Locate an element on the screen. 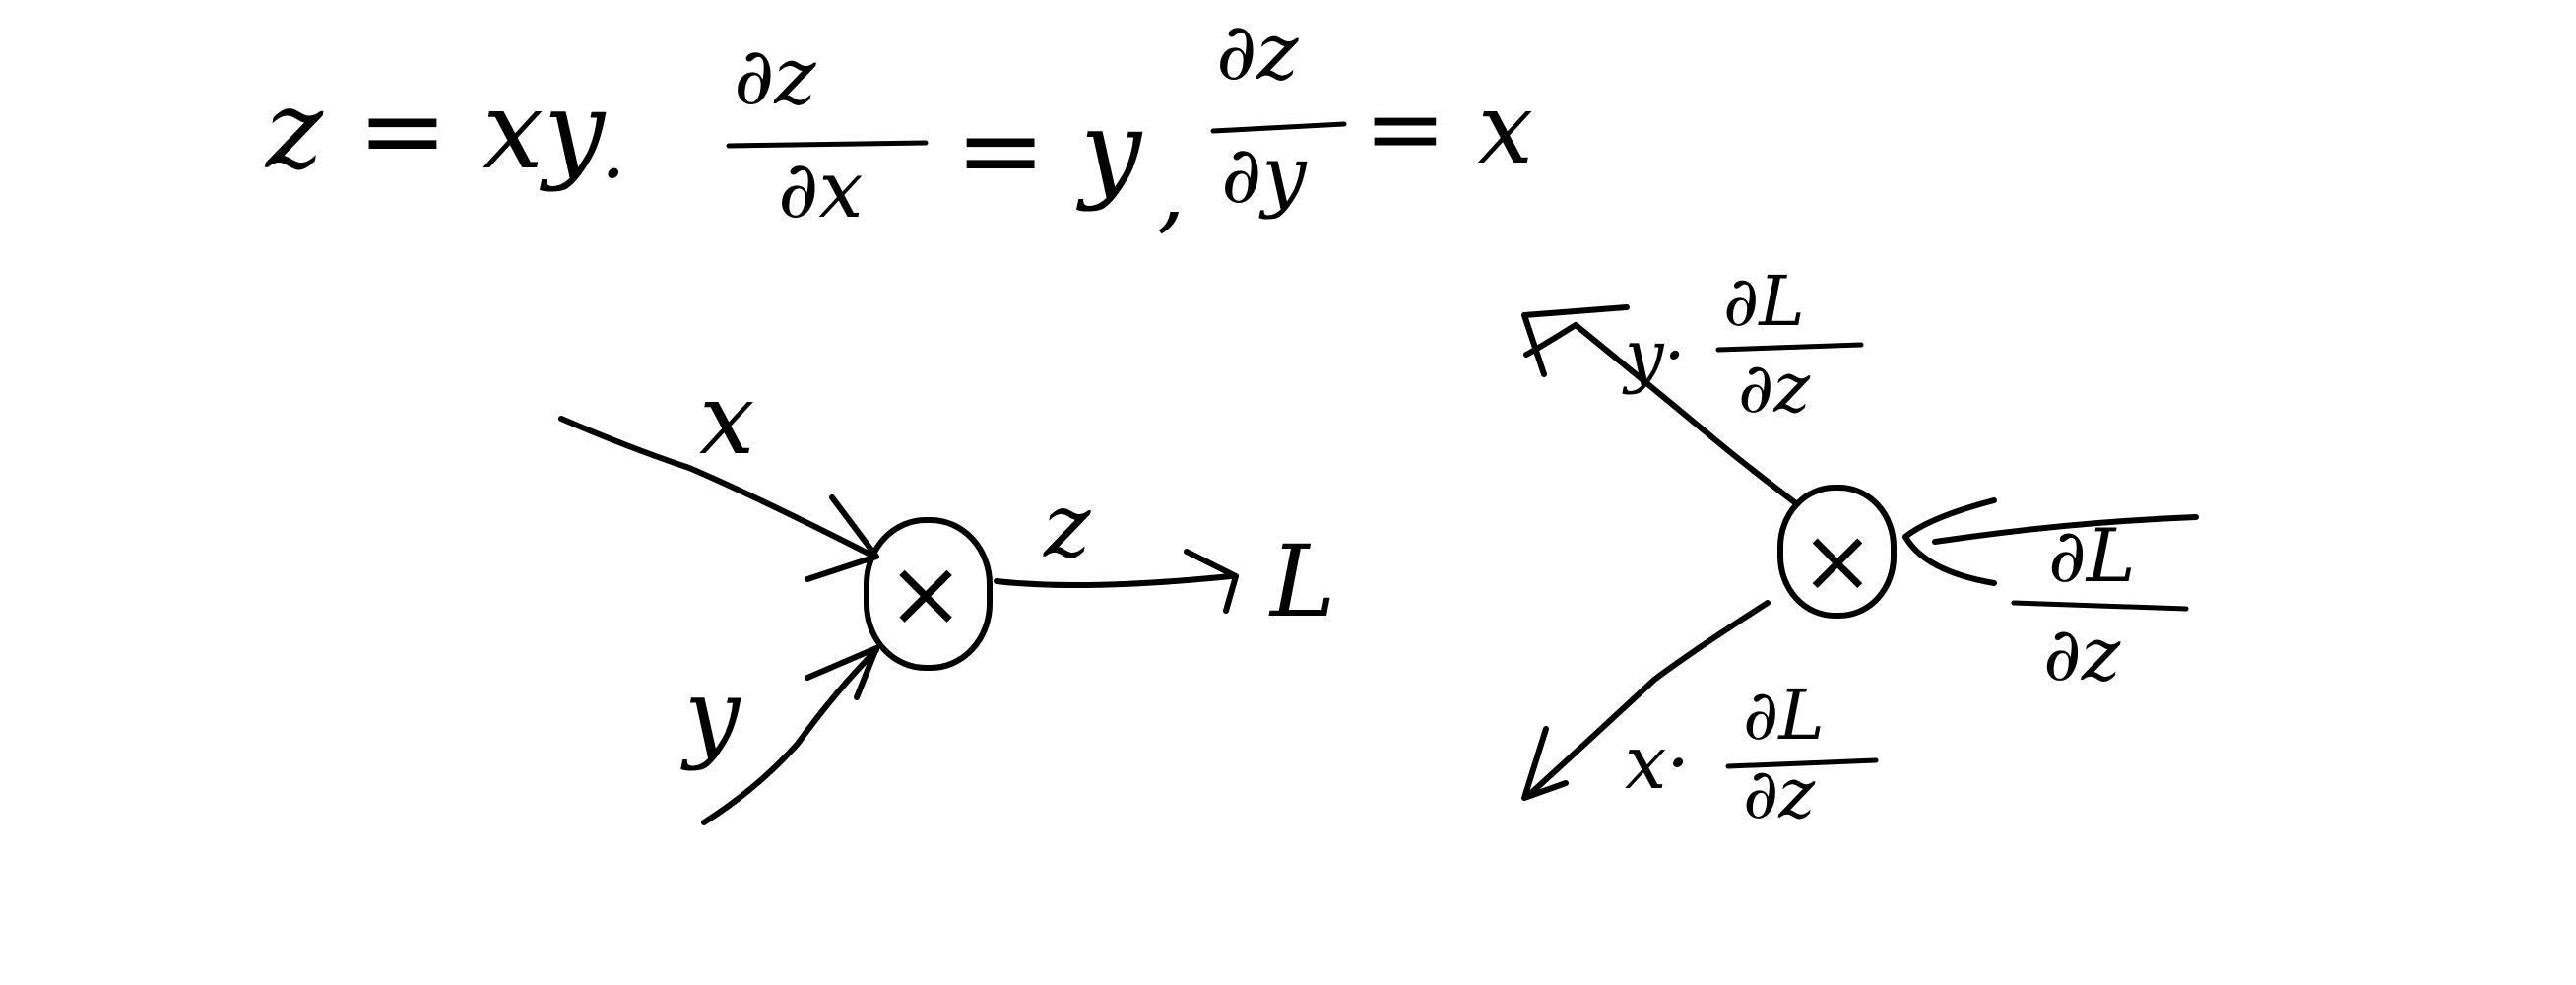  forward-multiply-symbol: × is located at coordinates (925, 594).